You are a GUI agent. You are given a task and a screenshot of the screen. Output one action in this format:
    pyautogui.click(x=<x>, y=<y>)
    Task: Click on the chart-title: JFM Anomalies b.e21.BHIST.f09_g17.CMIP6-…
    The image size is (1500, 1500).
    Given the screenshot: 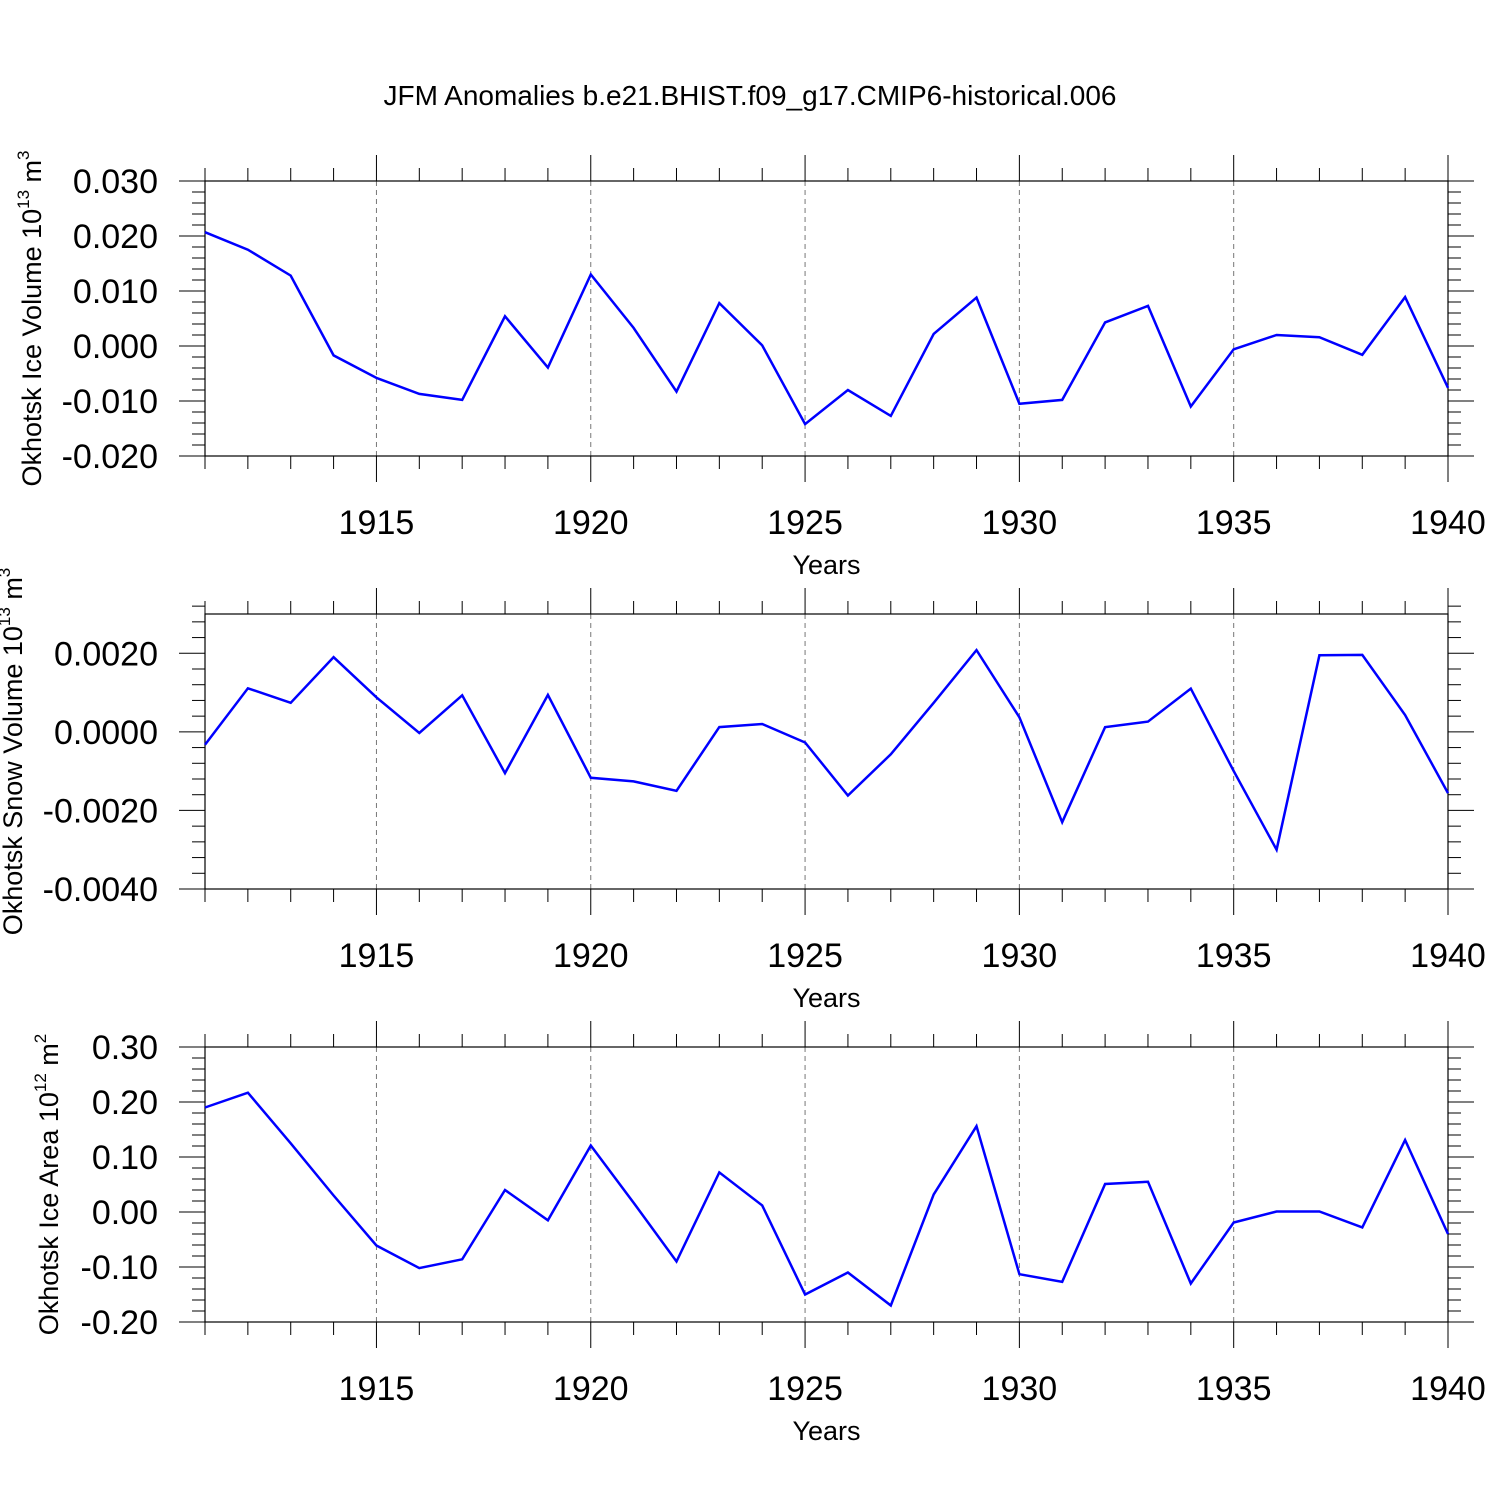 What is the action you would take?
    pyautogui.click(x=749, y=95)
    